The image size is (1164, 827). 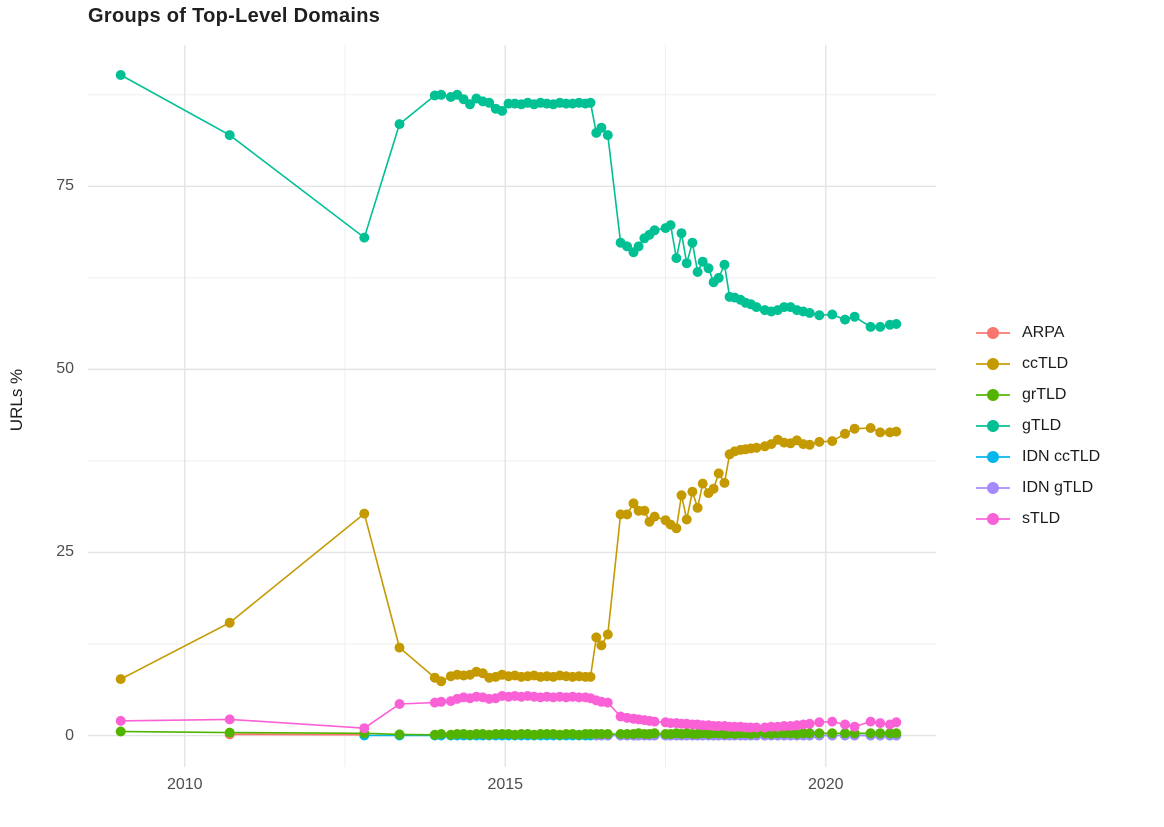 I want to click on legend-entry-arpa: ARPA, so click(x=1038, y=332).